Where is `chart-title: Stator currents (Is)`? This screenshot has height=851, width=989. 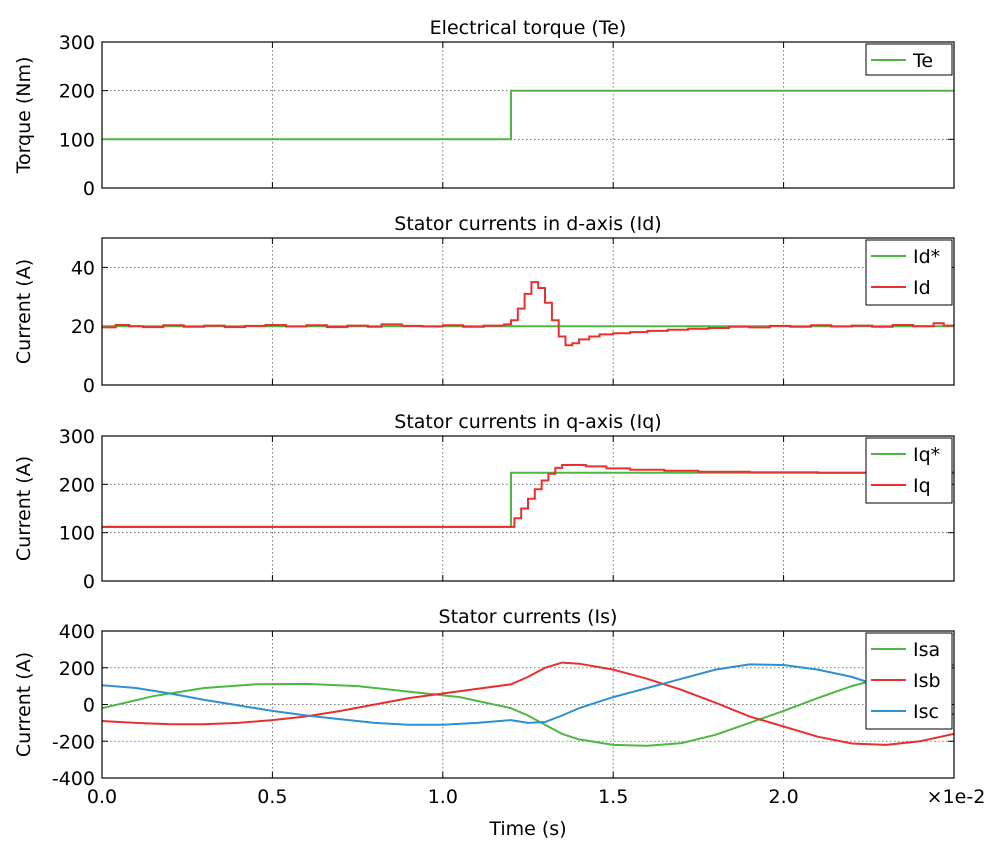
chart-title: Stator currents (Is) is located at coordinates (528, 617).